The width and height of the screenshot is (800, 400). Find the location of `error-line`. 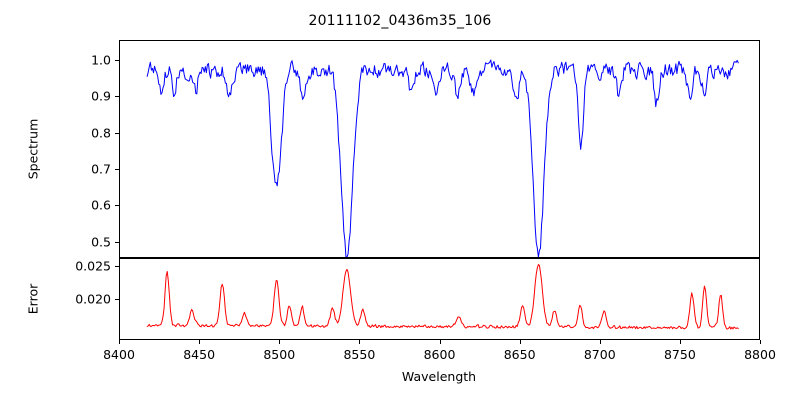

error-line is located at coordinates (442, 297).